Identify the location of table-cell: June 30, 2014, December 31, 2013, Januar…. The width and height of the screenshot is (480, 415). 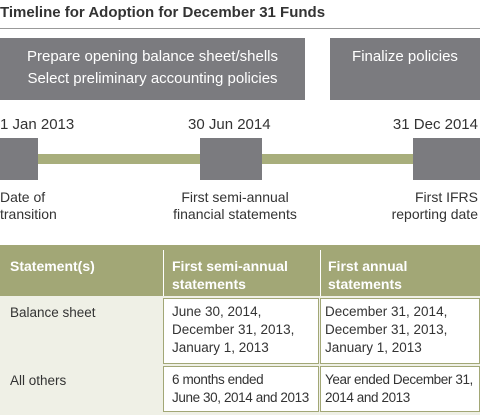
(241, 331).